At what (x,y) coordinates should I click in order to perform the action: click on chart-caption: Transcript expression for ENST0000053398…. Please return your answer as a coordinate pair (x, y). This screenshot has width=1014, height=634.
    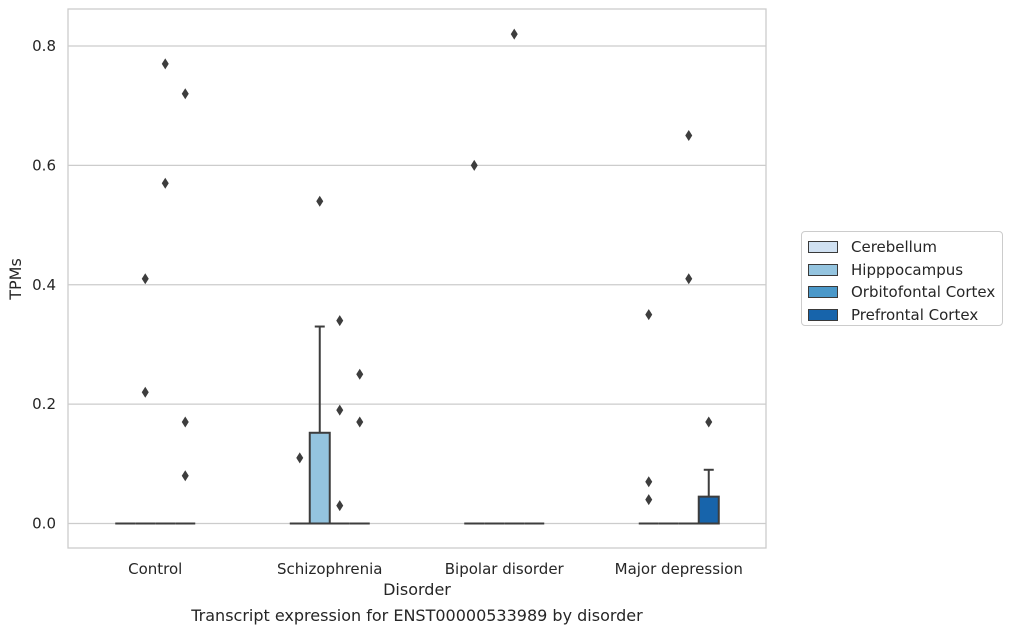
    Looking at the image, I should click on (417, 615).